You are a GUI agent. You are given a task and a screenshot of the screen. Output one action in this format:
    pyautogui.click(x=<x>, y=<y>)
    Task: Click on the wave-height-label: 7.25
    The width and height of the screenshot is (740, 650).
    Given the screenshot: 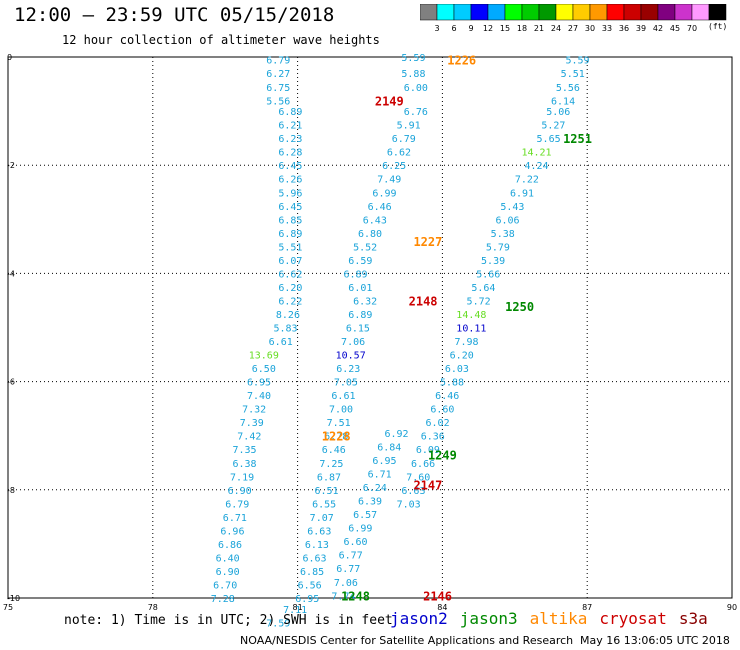 What is the action you would take?
    pyautogui.click(x=331, y=464)
    